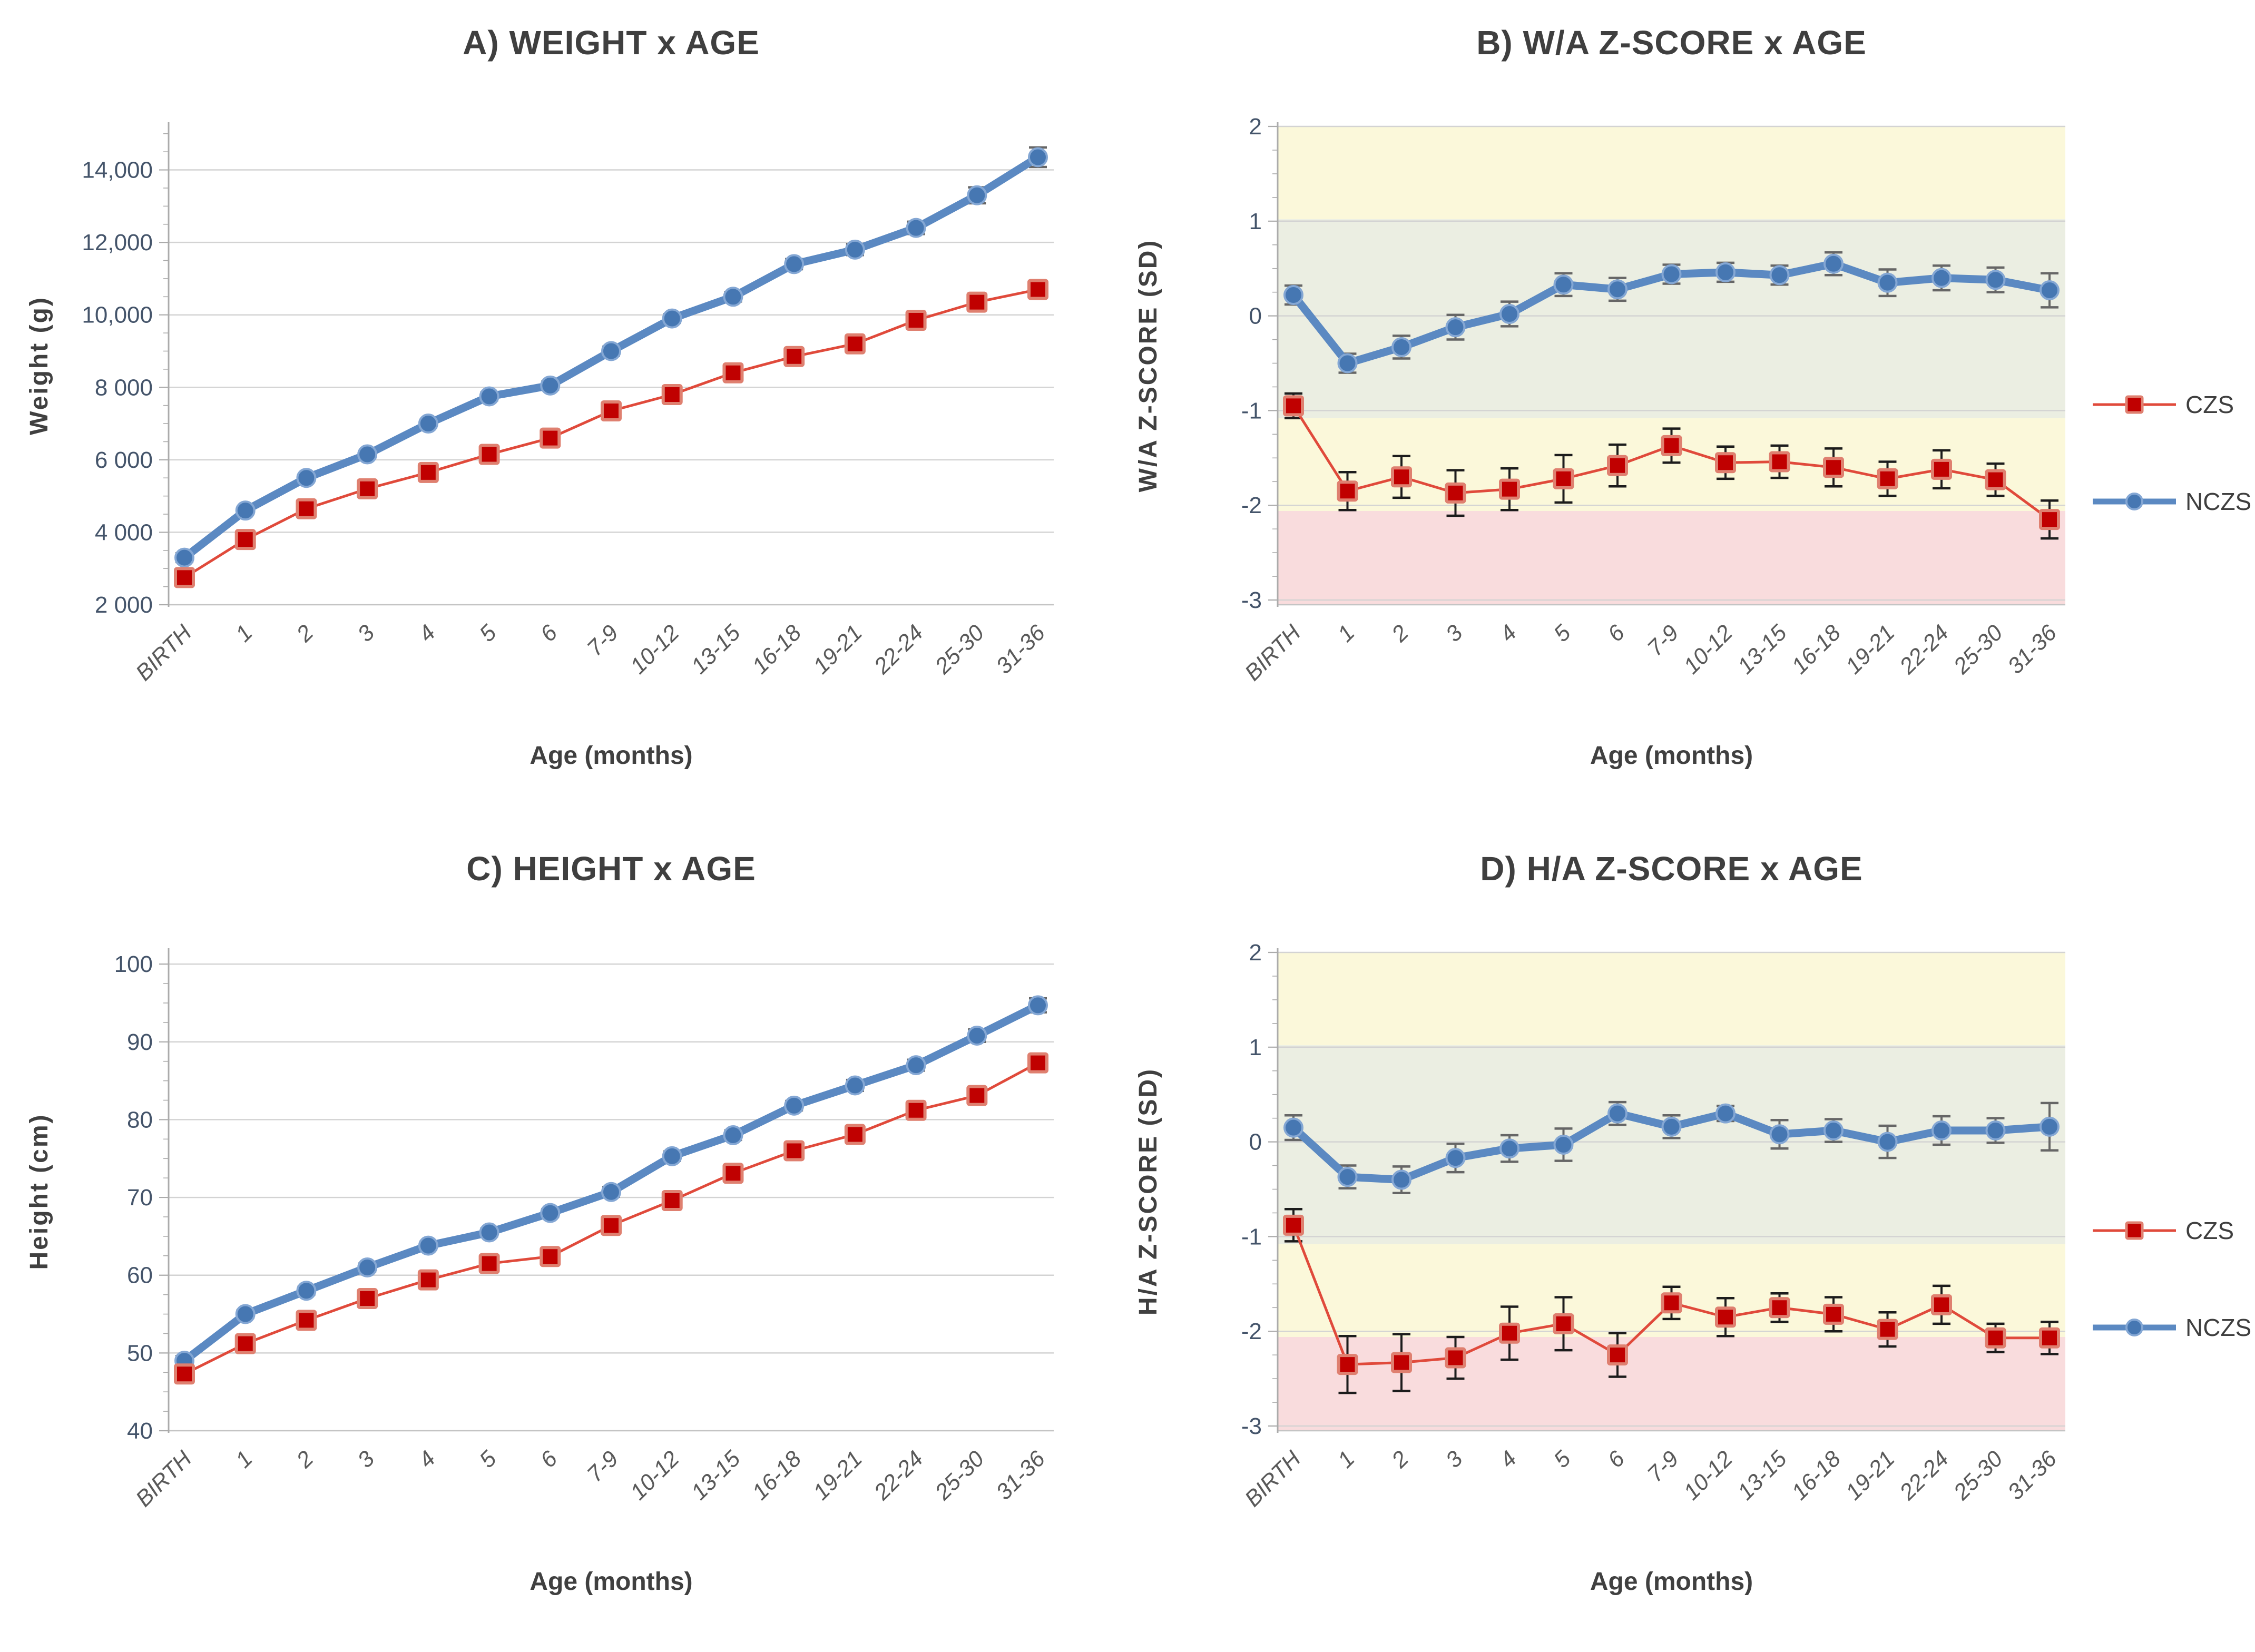  I want to click on y-tick-labels: 2 000 4 000 6 000 8 000 10,000 12,000 14,000, so click(117, 388).